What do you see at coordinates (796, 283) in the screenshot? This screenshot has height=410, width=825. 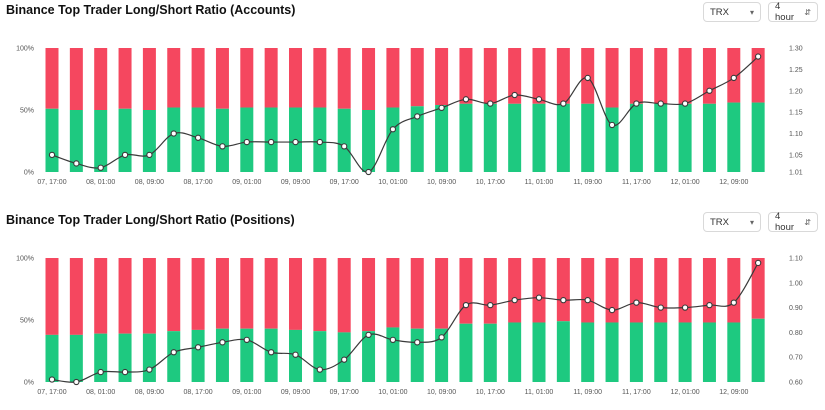 I see `right-axis-tick-label: 1.00` at bounding box center [796, 283].